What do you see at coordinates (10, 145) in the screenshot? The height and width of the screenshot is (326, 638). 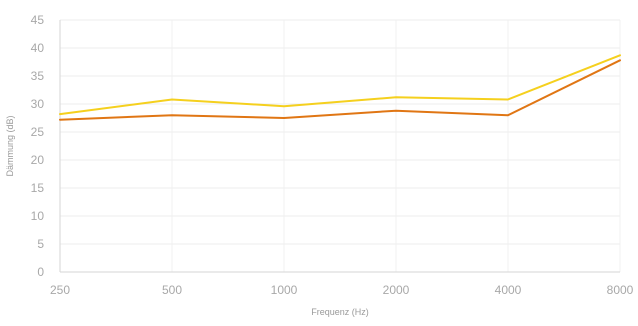 I see `y-axis-title: Dämmung (dB)` at bounding box center [10, 145].